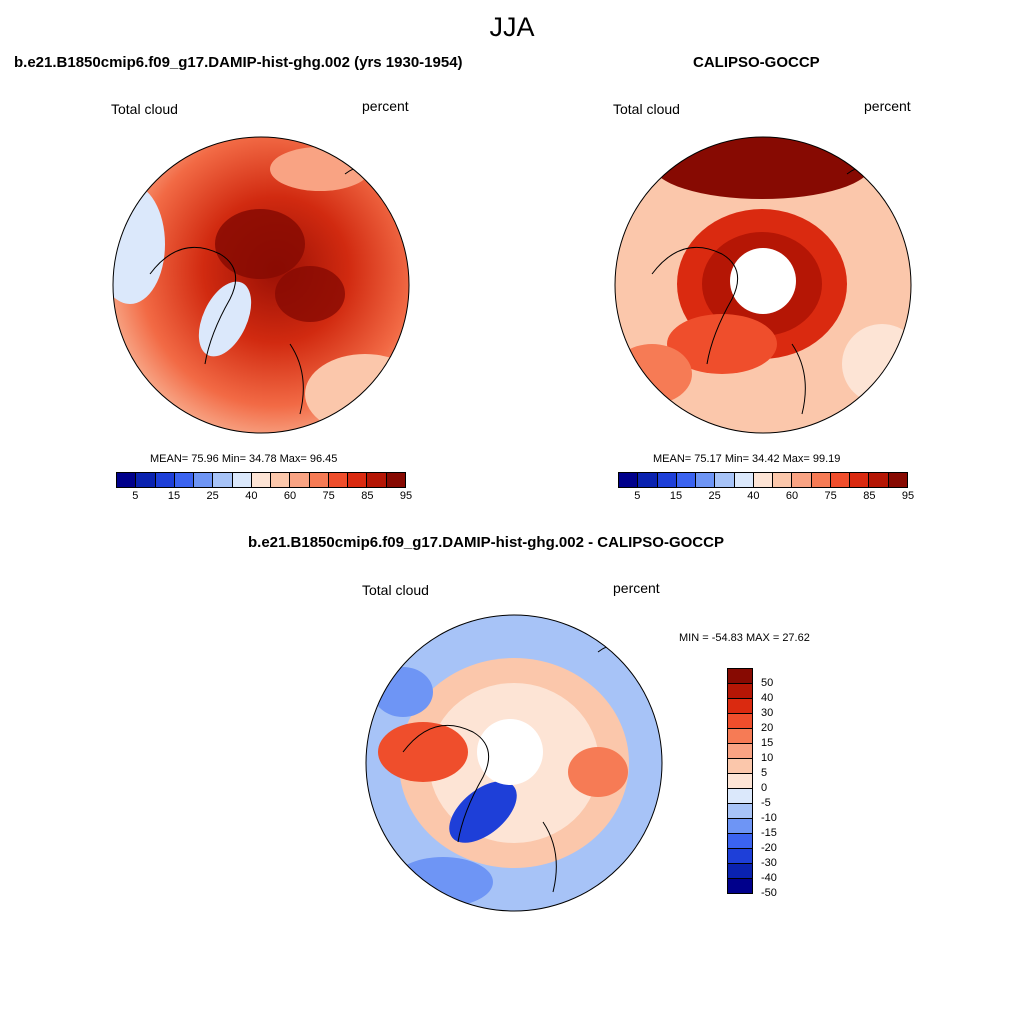 This screenshot has height=1024, width=1024. What do you see at coordinates (290, 496) in the screenshot?
I see `left-colorbar-tick-label: 60` at bounding box center [290, 496].